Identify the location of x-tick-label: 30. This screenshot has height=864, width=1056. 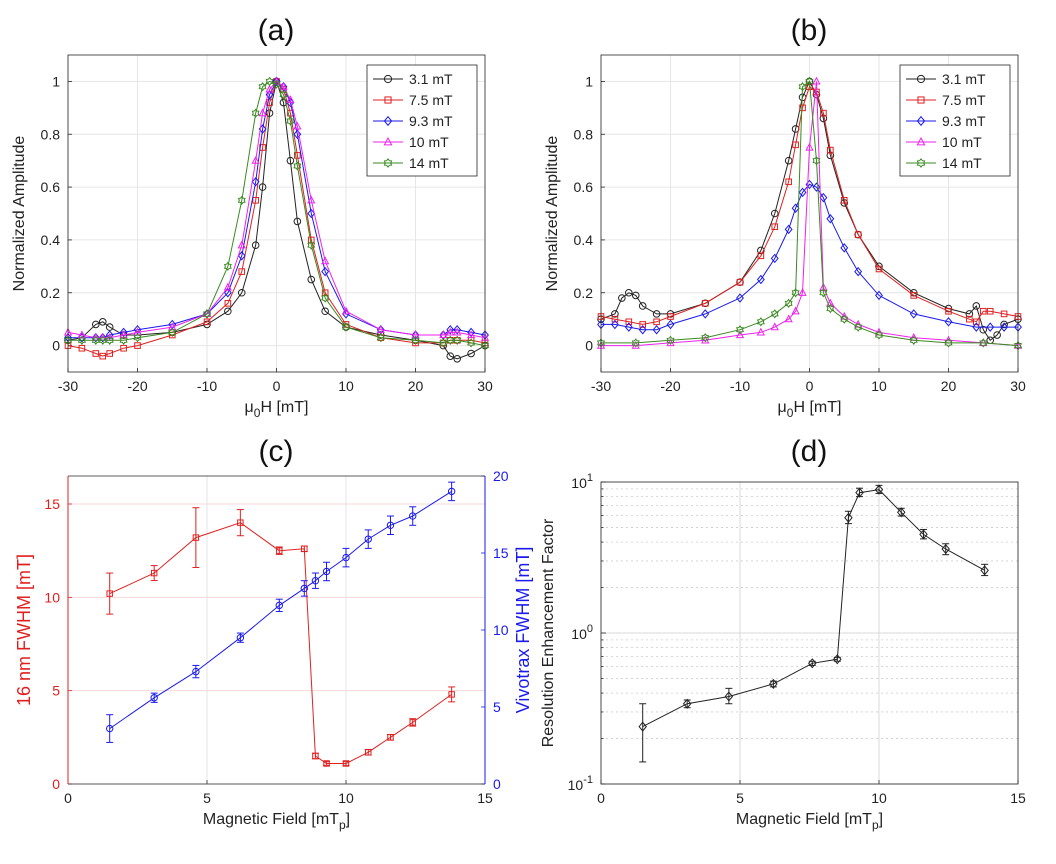
(1018, 386).